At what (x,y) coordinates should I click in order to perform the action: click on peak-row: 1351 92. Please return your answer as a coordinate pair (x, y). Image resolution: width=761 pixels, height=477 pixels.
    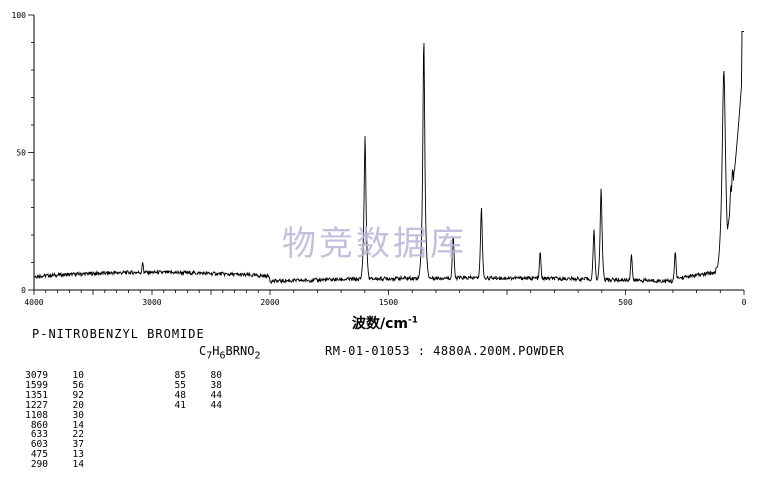
    Looking at the image, I should click on (42, 395).